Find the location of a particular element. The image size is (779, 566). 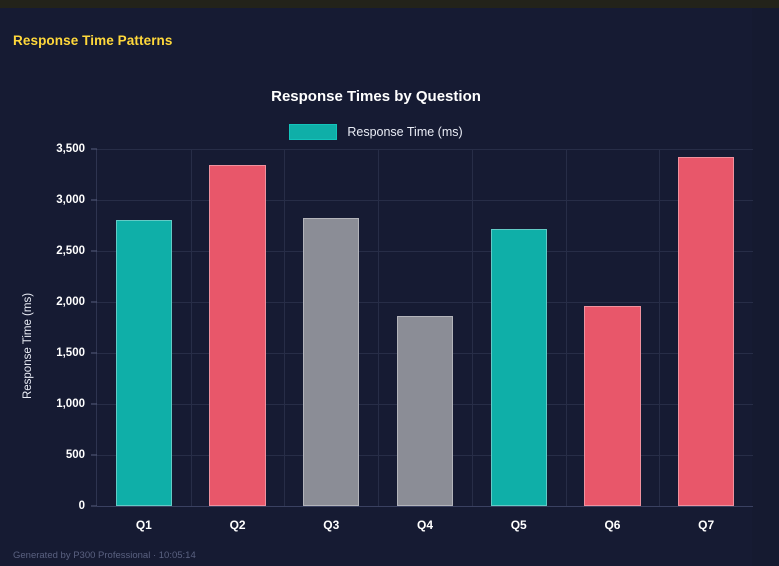

bar-q3 is located at coordinates (331, 362).